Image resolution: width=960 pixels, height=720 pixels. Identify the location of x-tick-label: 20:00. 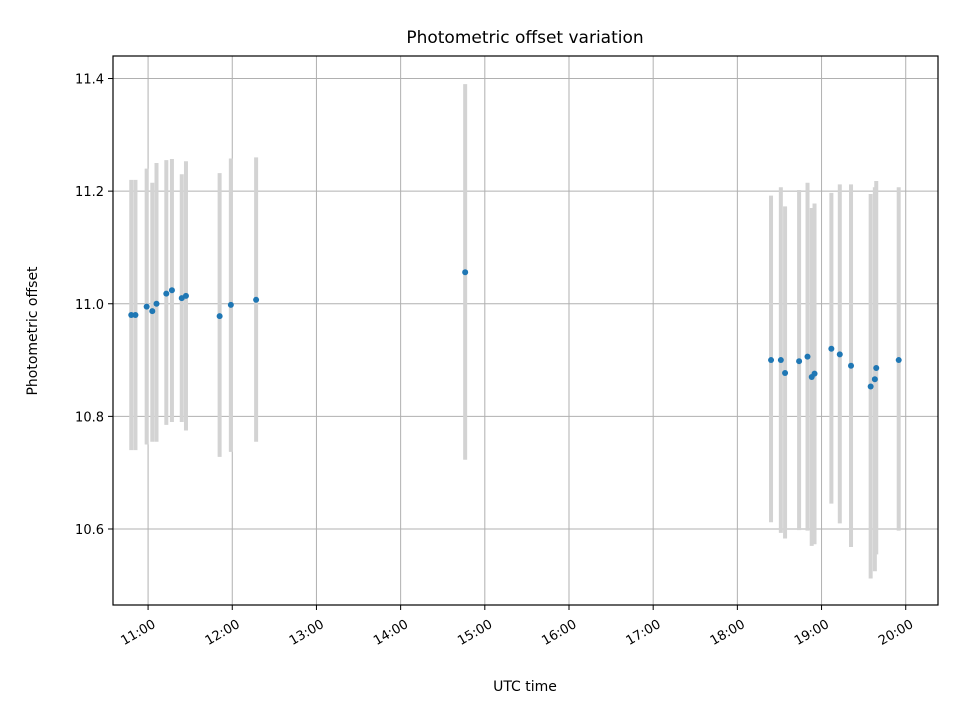
(896, 633).